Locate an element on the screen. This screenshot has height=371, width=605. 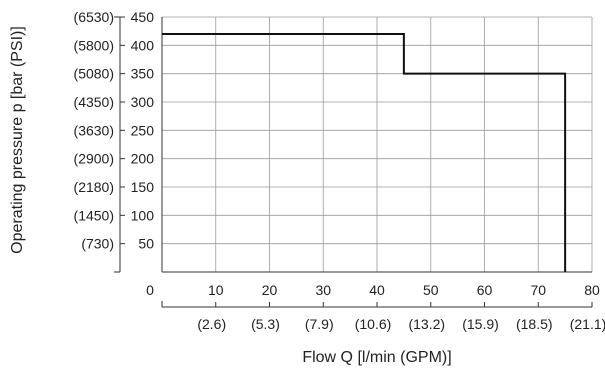
y-tick-label: 450 is located at coordinates (143, 17).